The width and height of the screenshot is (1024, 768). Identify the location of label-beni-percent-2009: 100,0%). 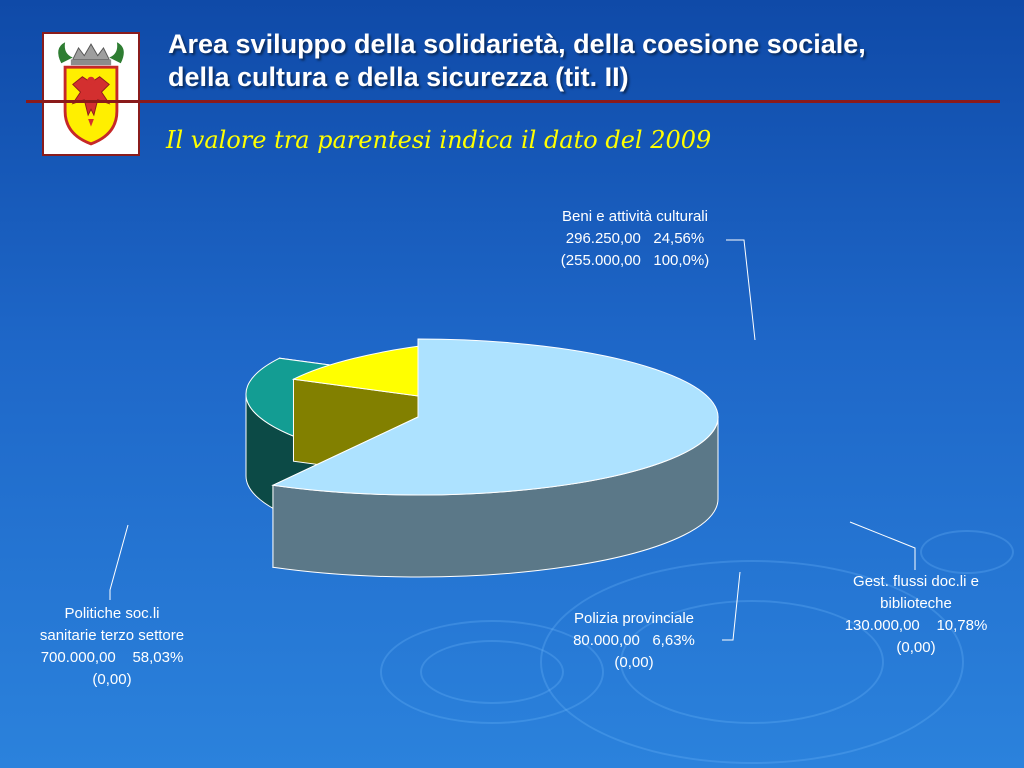
(681, 260).